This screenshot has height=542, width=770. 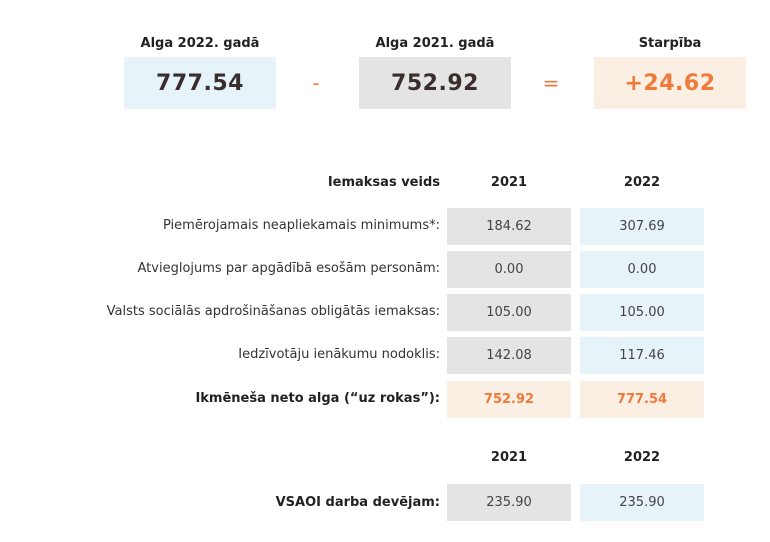 What do you see at coordinates (509, 355) in the screenshot?
I see `cell-2021-income-tax: 142.08` at bounding box center [509, 355].